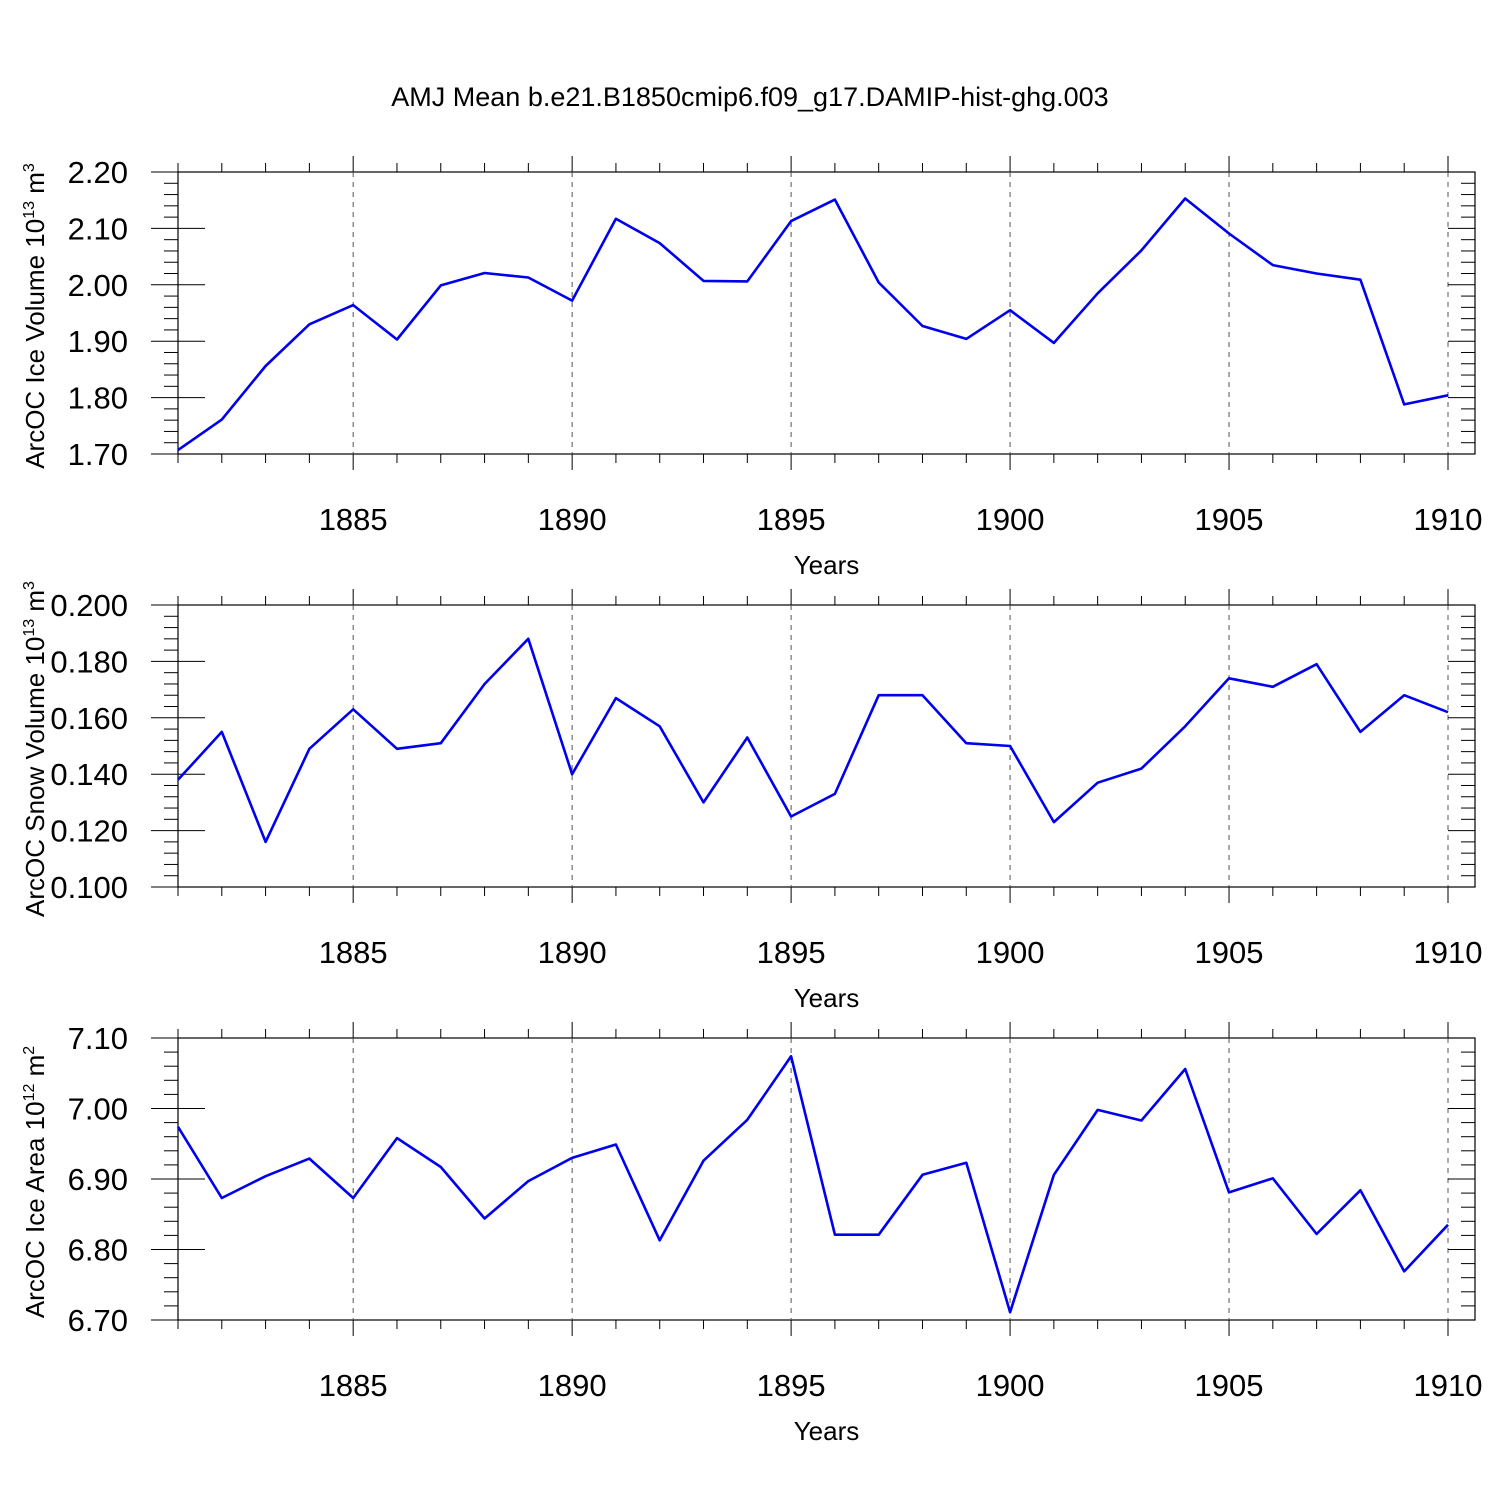 This screenshot has height=1500, width=1500. I want to click on y-tick-label: 0.140, so click(89, 774).